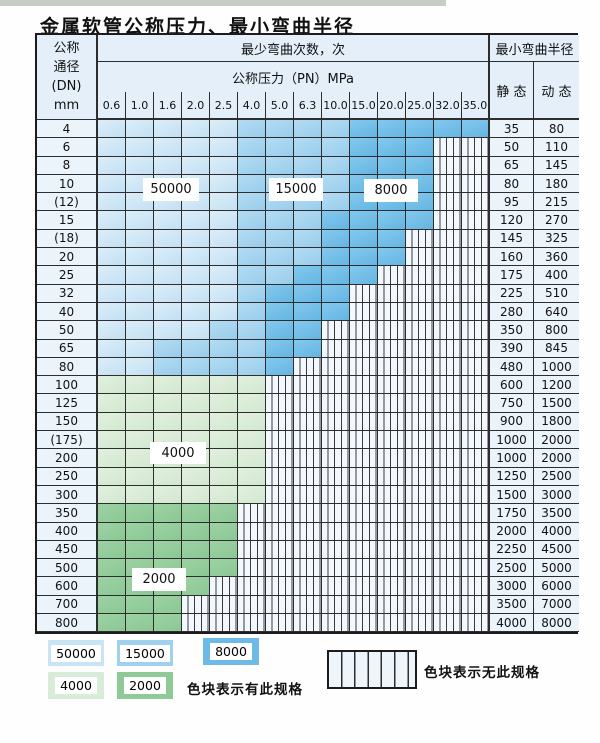 The height and width of the screenshot is (743, 600). Describe the element at coordinates (534, 48) in the screenshot. I see `header-radius-title: 最小弯曲半径` at that location.